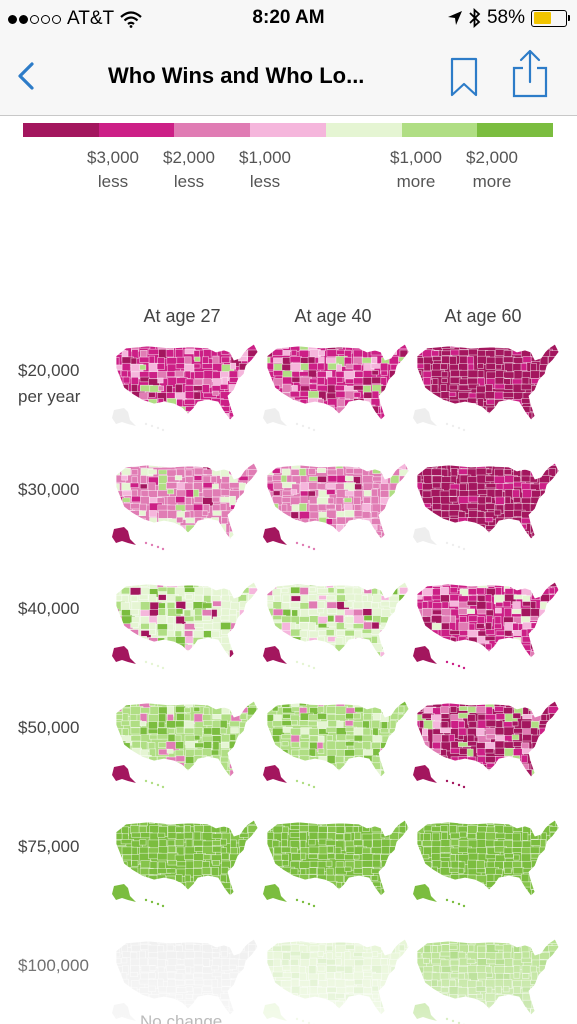 This screenshot has height=1024, width=577. I want to click on legend-label: $2,000 less, so click(189, 170).